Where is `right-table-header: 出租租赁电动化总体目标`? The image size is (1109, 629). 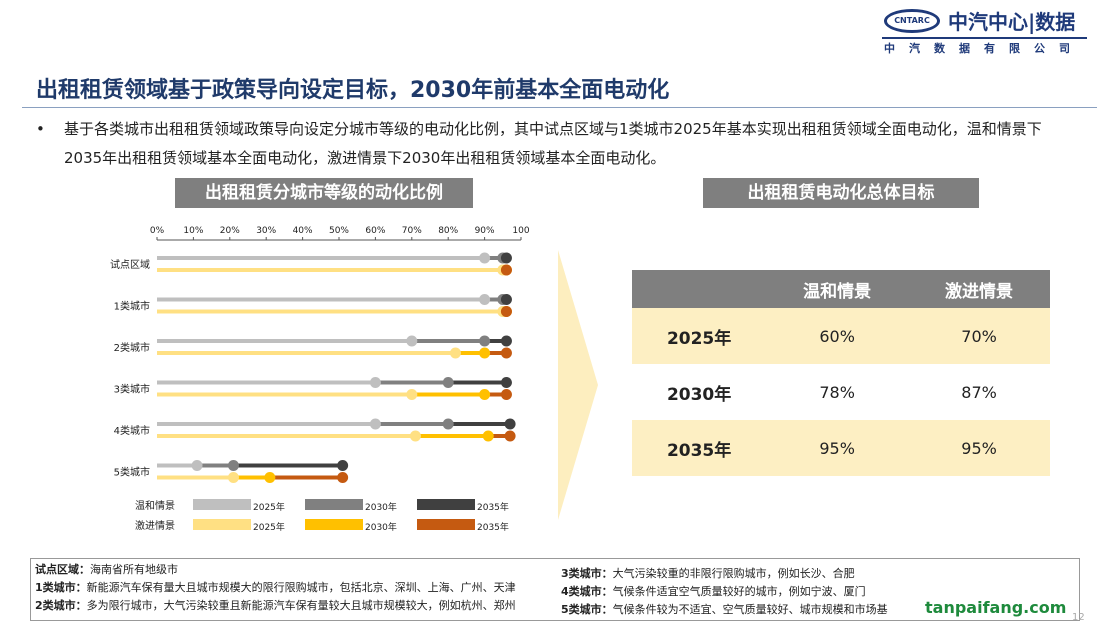 right-table-header: 出租租赁电动化总体目标 is located at coordinates (841, 193).